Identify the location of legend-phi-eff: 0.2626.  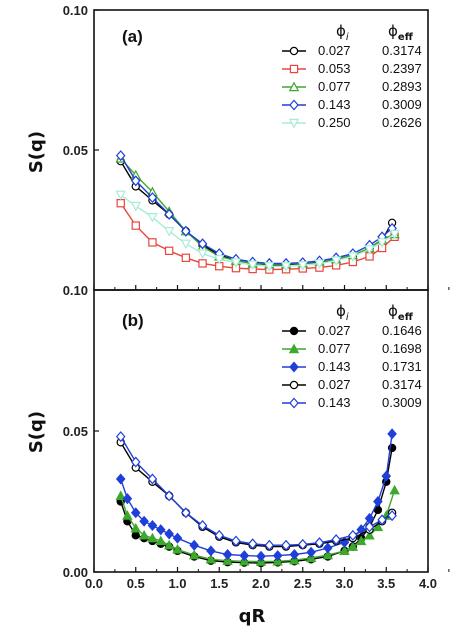
(402, 122).